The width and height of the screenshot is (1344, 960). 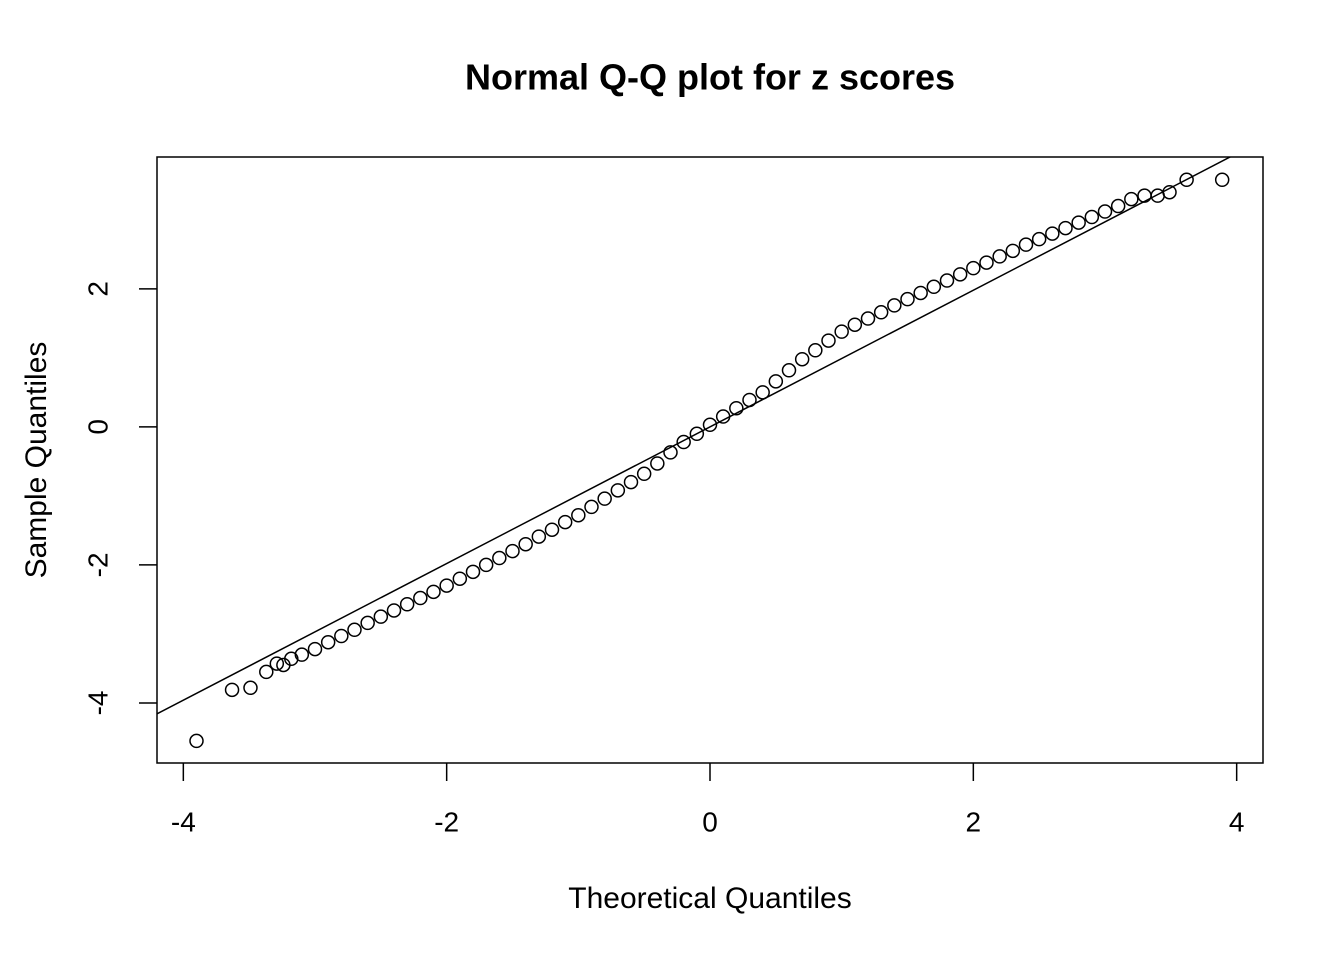 What do you see at coordinates (710, 77) in the screenshot?
I see `chart-title: Normal Q-Q plot for z scores` at bounding box center [710, 77].